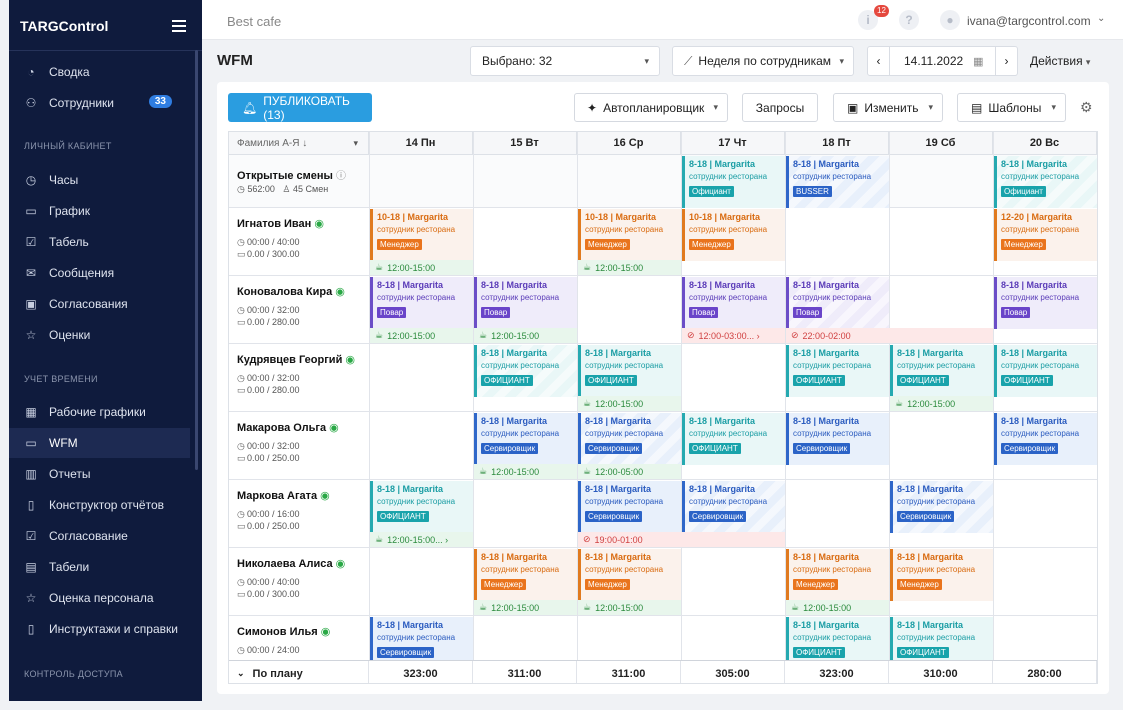 The height and width of the screenshot is (710, 1123). I want to click on sidebar-item: ☑ Табель, so click(99, 242).